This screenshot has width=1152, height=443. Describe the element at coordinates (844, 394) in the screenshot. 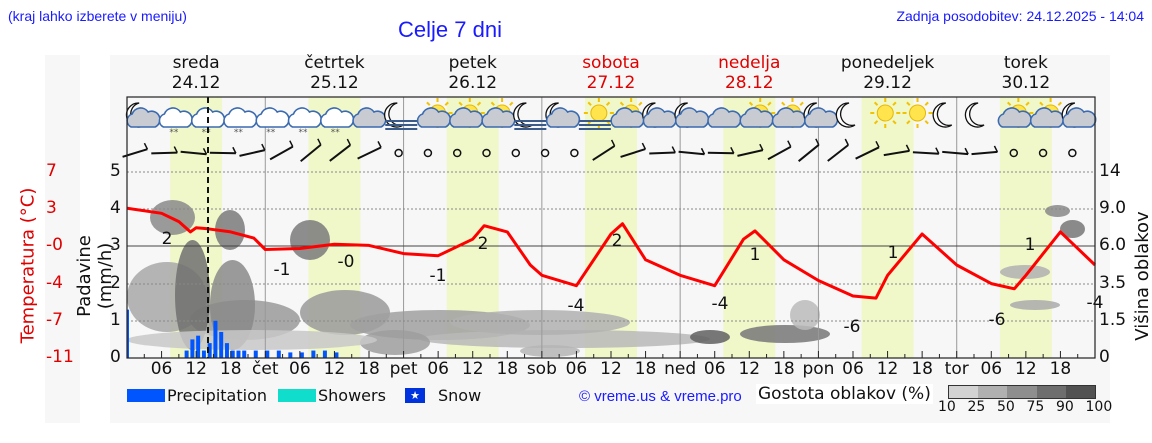

I see `cloud-density-label: Gostota oblakov (%)` at that location.